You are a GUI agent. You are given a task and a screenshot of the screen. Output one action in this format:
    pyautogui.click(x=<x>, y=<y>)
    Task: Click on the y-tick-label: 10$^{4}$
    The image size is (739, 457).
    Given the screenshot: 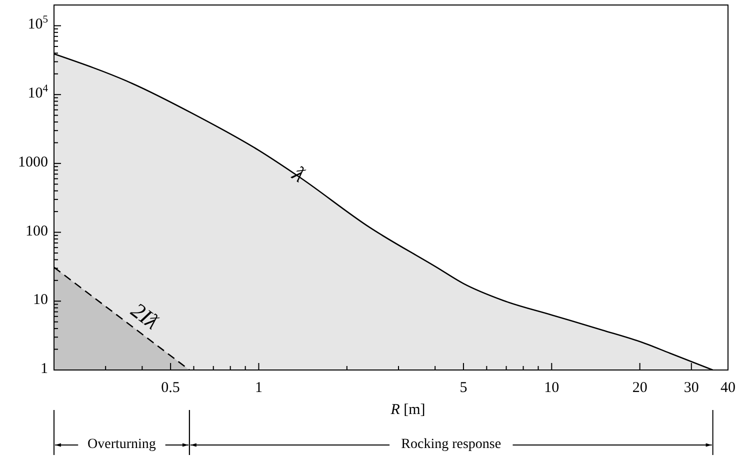 What is the action you would take?
    pyautogui.click(x=38, y=92)
    